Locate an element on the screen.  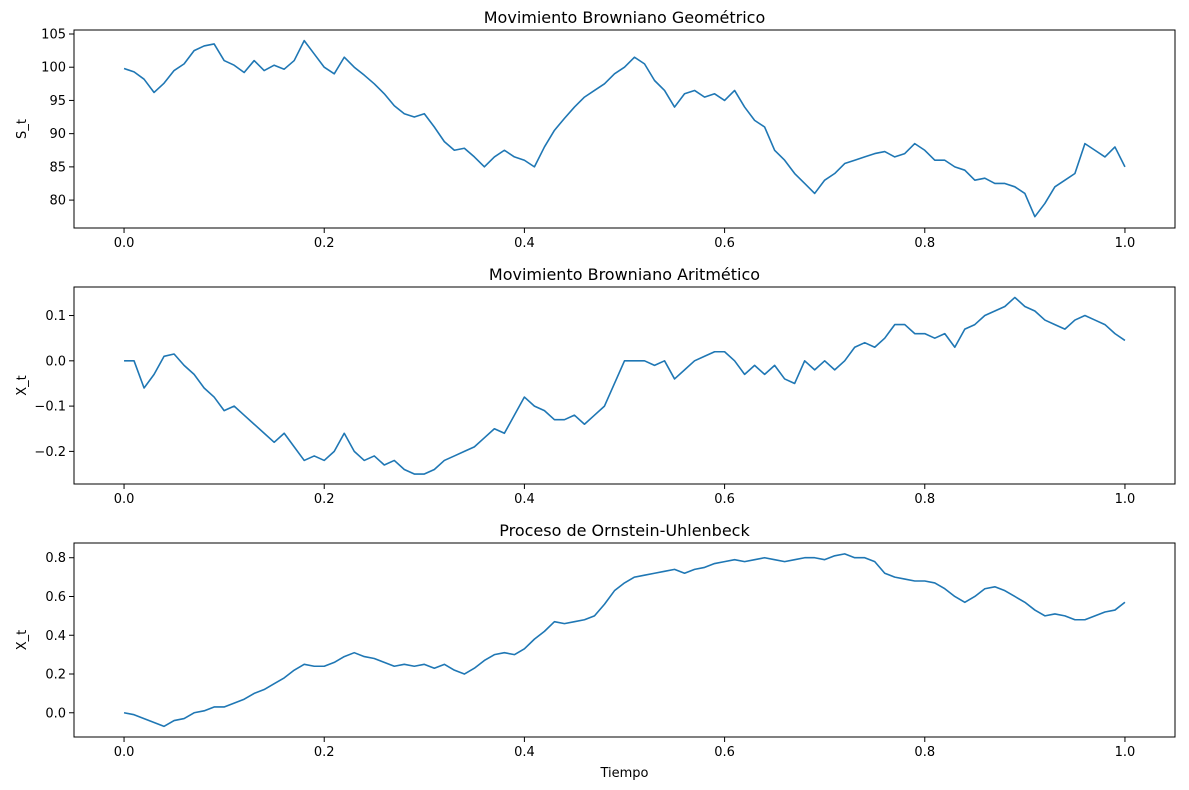
y-tick-label: 80 is located at coordinates (57, 201).